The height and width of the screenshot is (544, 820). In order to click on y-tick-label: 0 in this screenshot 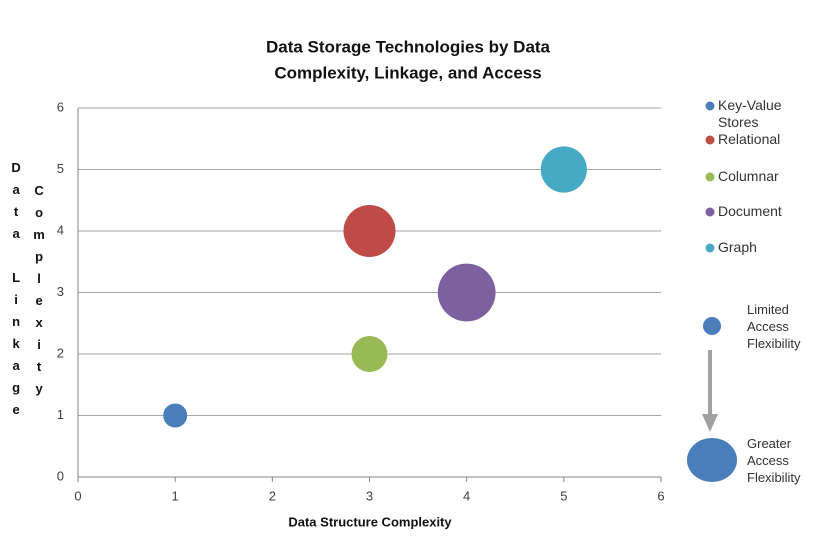, I will do `click(60, 475)`.